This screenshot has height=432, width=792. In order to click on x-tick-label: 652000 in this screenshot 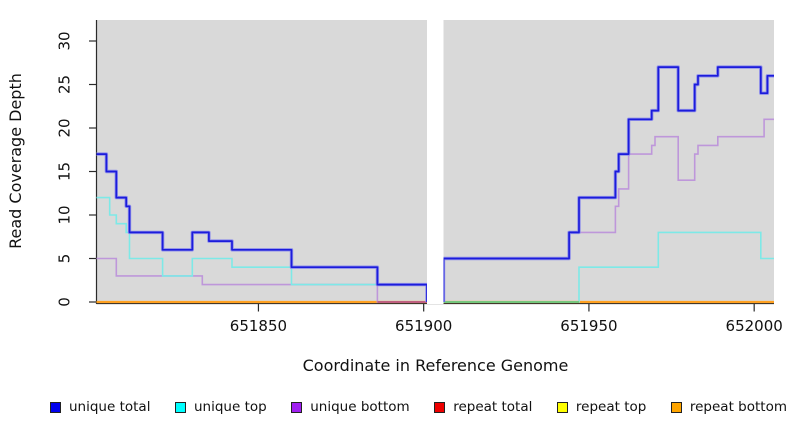, I will do `click(754, 326)`.